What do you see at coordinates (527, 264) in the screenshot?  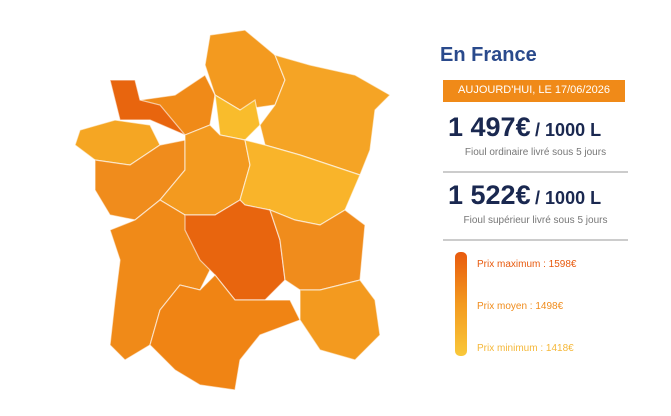 I see `legend-max: Prix maximum : 1598€` at bounding box center [527, 264].